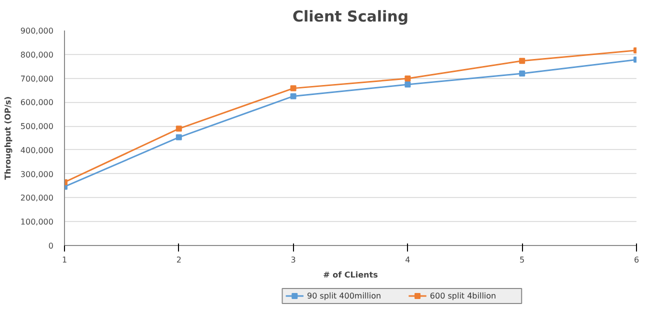 The image size is (670, 330). Describe the element at coordinates (65, 260) in the screenshot. I see `x-tick-label: 1` at that location.